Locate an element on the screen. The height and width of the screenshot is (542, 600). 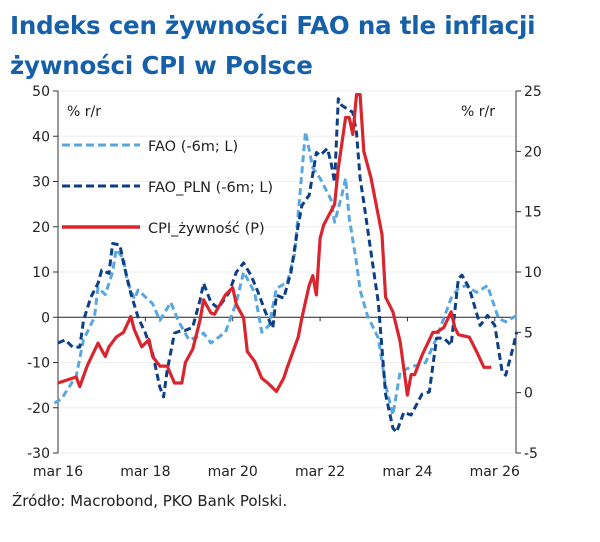
left-tick-label: 0 is located at coordinates (45, 318).